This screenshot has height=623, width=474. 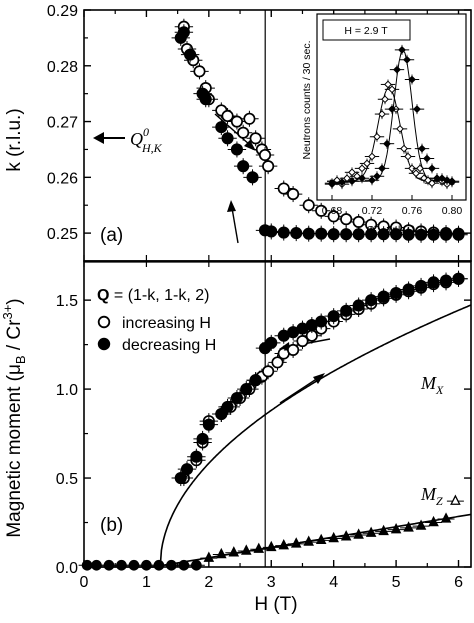 What do you see at coordinates (98, 138) in the screenshot?
I see `q0-arrow-head` at bounding box center [98, 138].